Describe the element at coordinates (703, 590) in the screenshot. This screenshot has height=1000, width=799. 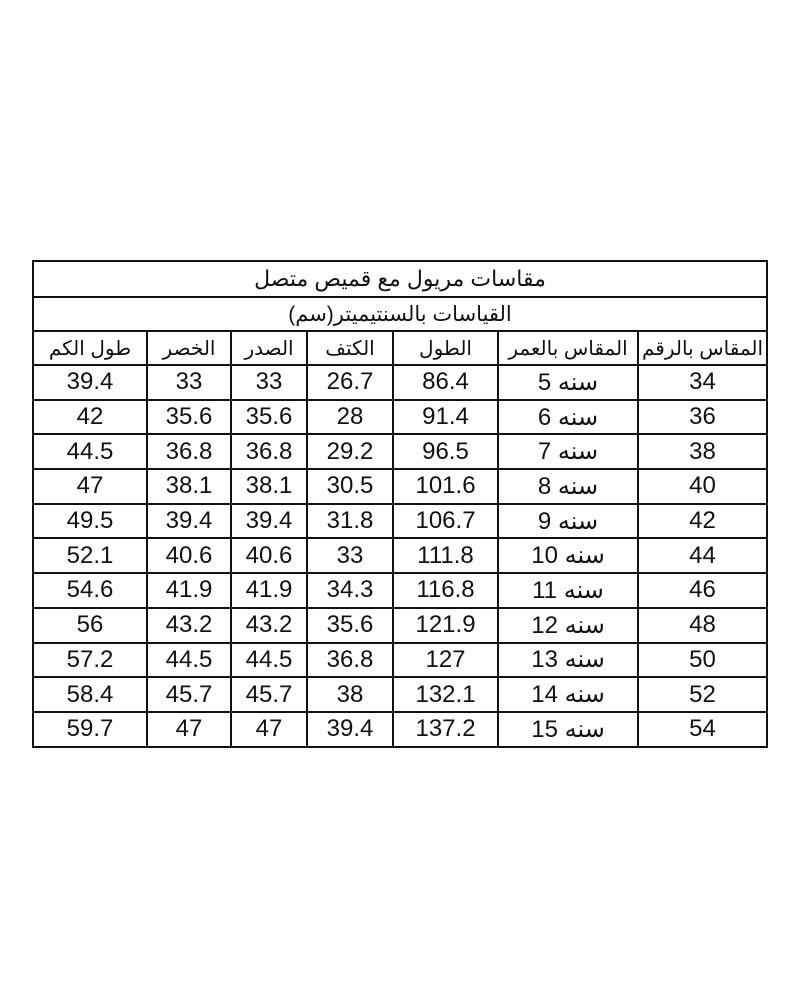
I see `table-cell: 46` at that location.